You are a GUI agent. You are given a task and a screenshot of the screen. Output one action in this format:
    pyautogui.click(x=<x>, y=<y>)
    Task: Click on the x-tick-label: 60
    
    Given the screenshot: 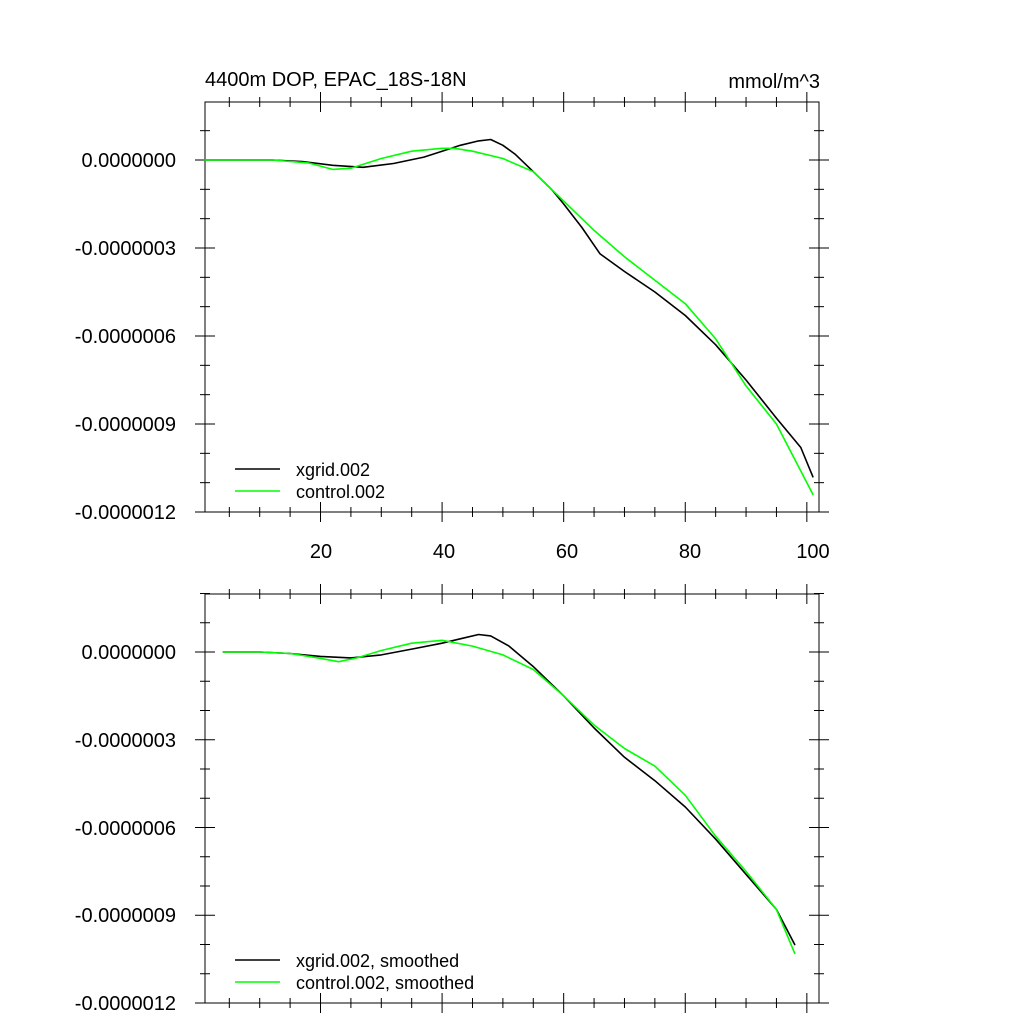 What is the action you would take?
    pyautogui.click(x=567, y=552)
    